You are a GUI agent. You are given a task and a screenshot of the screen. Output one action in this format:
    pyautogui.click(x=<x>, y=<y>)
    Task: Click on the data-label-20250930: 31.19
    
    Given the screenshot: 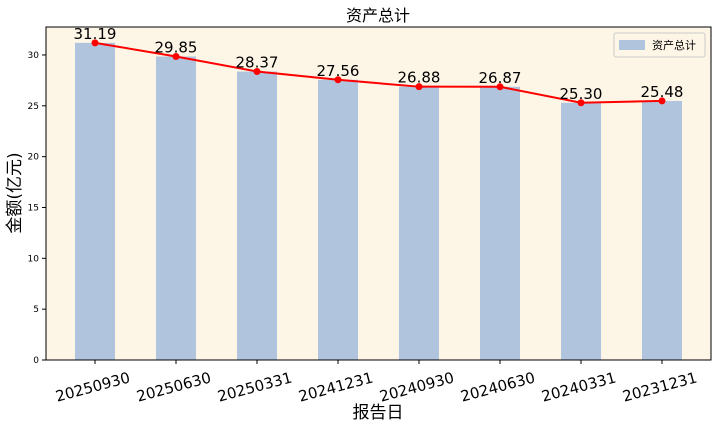 What is the action you would take?
    pyautogui.click(x=95, y=34)
    